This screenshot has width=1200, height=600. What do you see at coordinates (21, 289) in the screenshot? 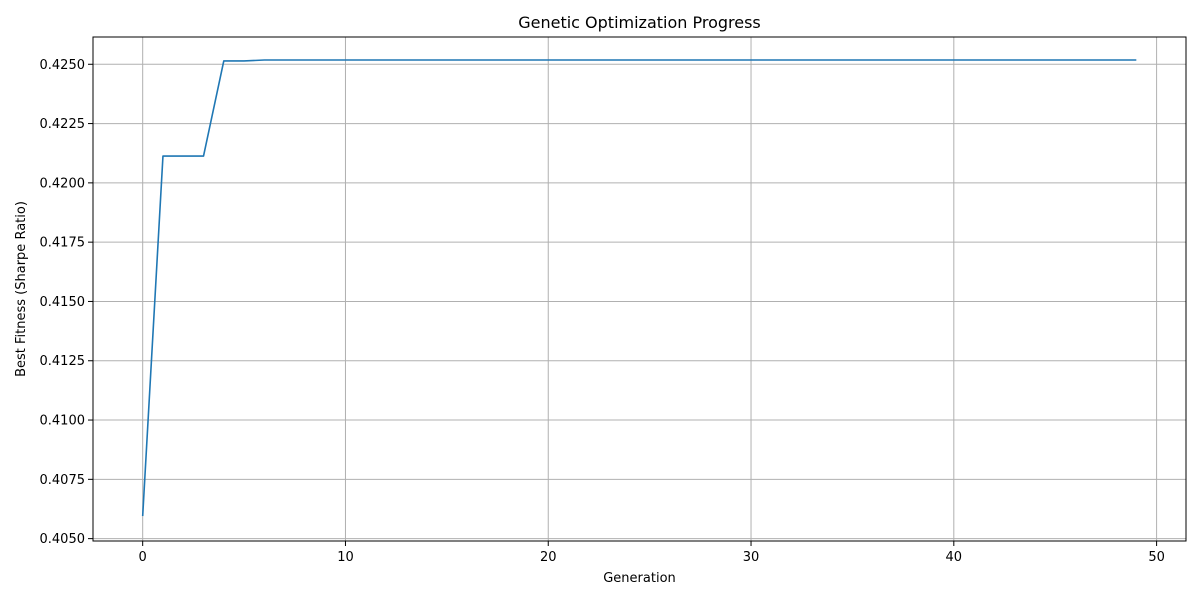
I see `y-axis-label: Best Fitness (Sharpe Ratio)` at bounding box center [21, 289].